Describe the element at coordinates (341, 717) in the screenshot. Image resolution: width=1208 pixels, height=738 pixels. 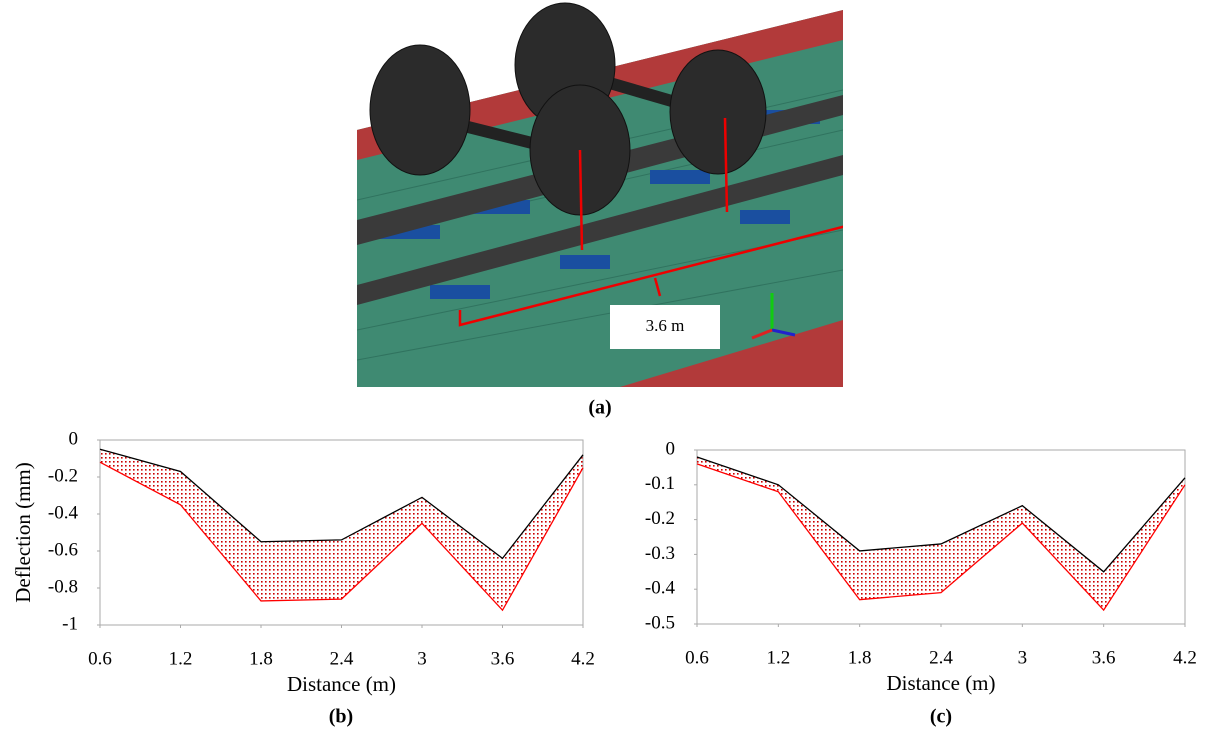
I see `caption: (b)` at that location.